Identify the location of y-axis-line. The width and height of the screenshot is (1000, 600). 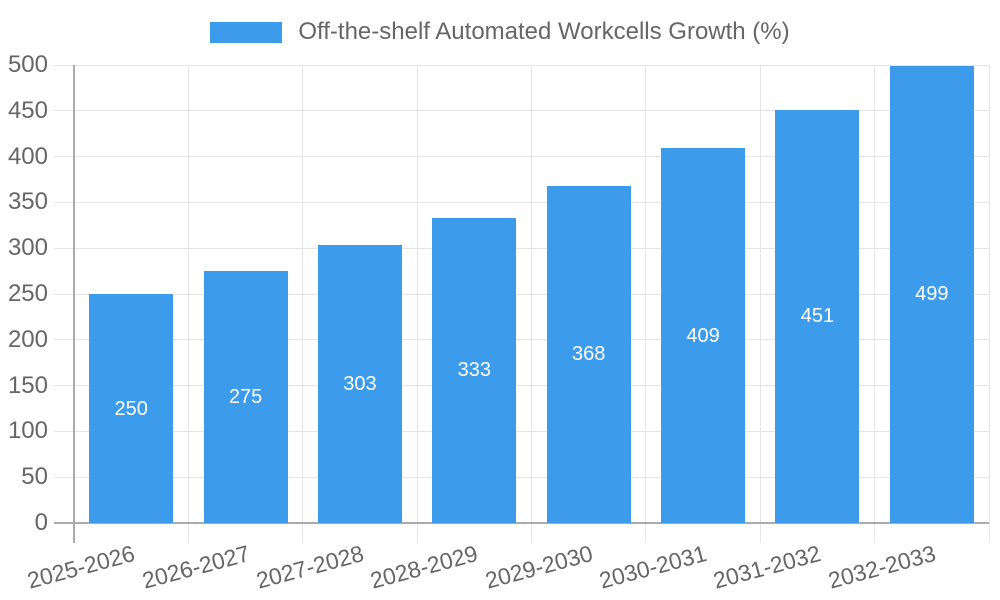
(74, 304).